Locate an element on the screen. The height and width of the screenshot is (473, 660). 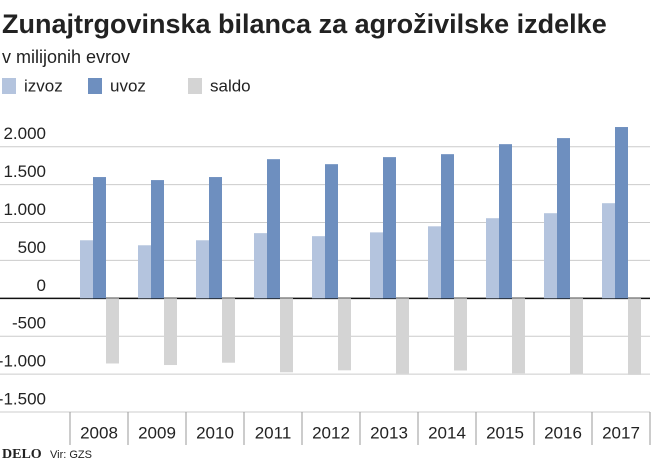
y-tick-label: -1.500 is located at coordinates (23, 398).